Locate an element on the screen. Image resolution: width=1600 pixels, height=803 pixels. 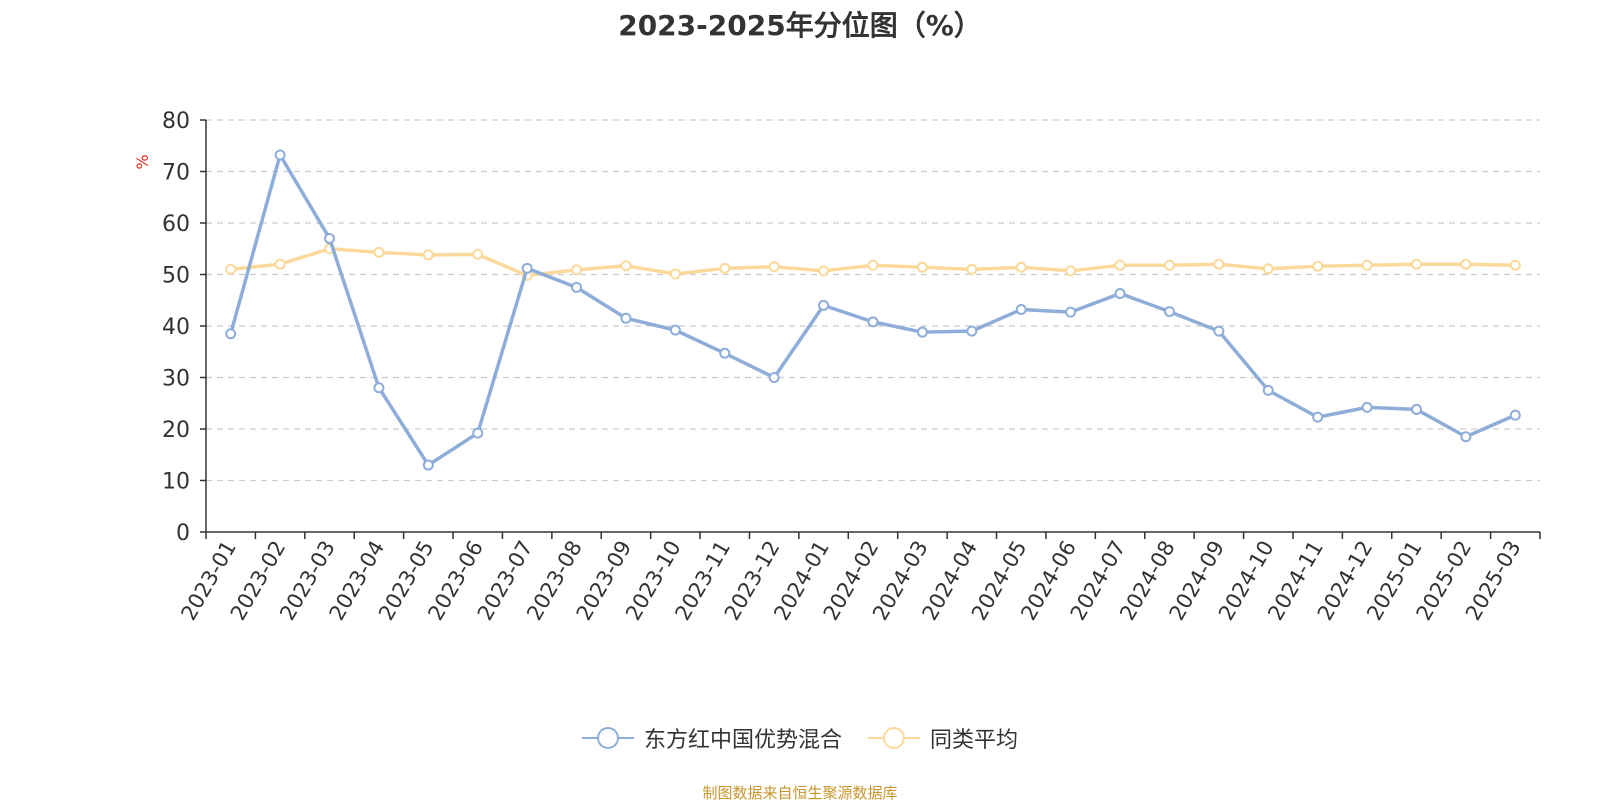
y-tick-label: 60 is located at coordinates (176, 224).